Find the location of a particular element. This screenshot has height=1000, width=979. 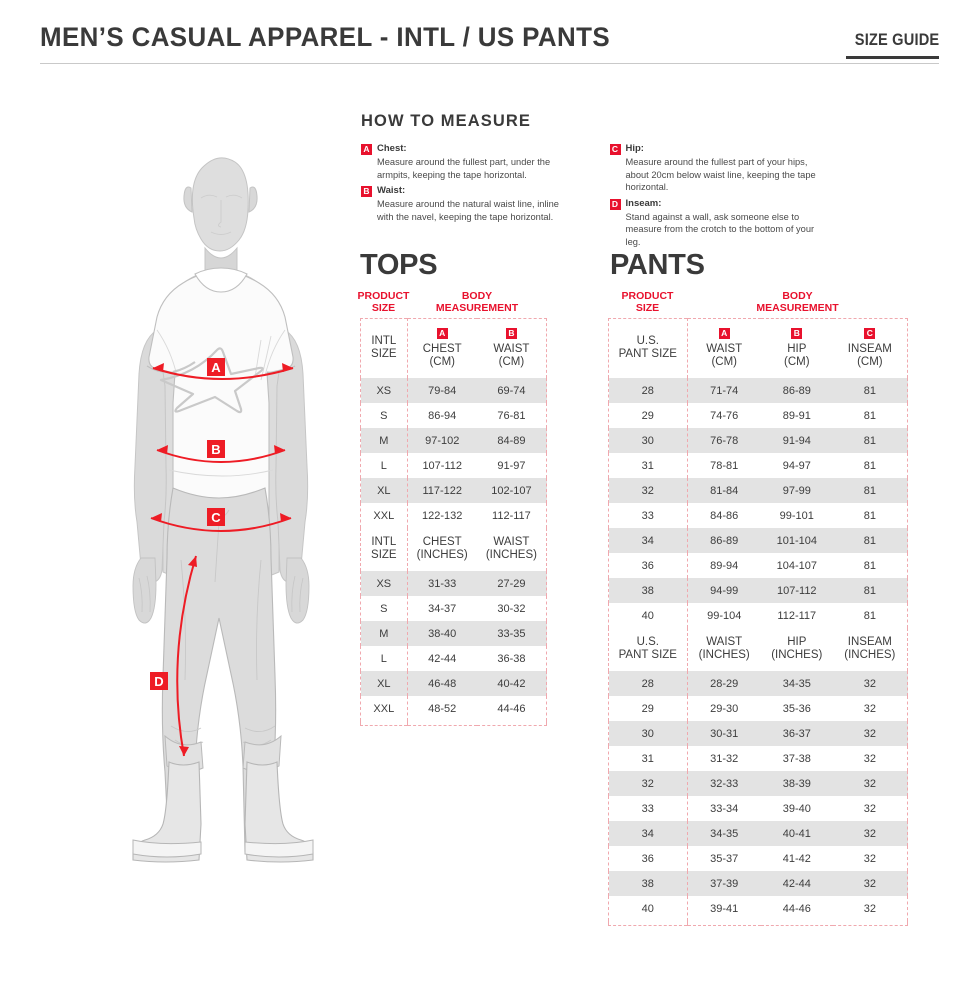

cell-waist: 34-35 is located at coordinates (724, 833).